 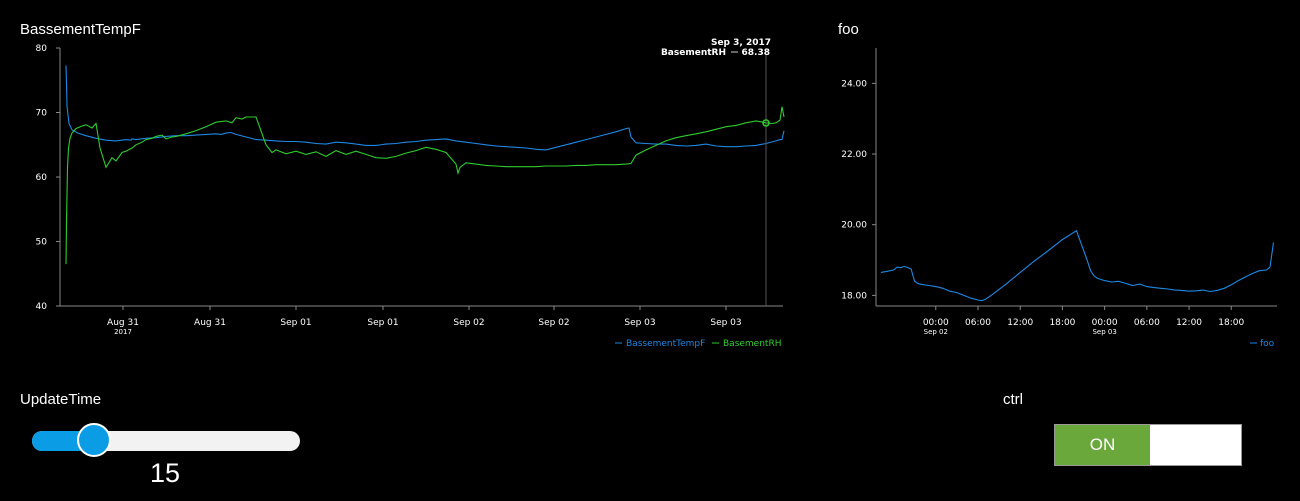 What do you see at coordinates (1104, 332) in the screenshot?
I see `x-tick-sublabel: Sep 03` at bounding box center [1104, 332].